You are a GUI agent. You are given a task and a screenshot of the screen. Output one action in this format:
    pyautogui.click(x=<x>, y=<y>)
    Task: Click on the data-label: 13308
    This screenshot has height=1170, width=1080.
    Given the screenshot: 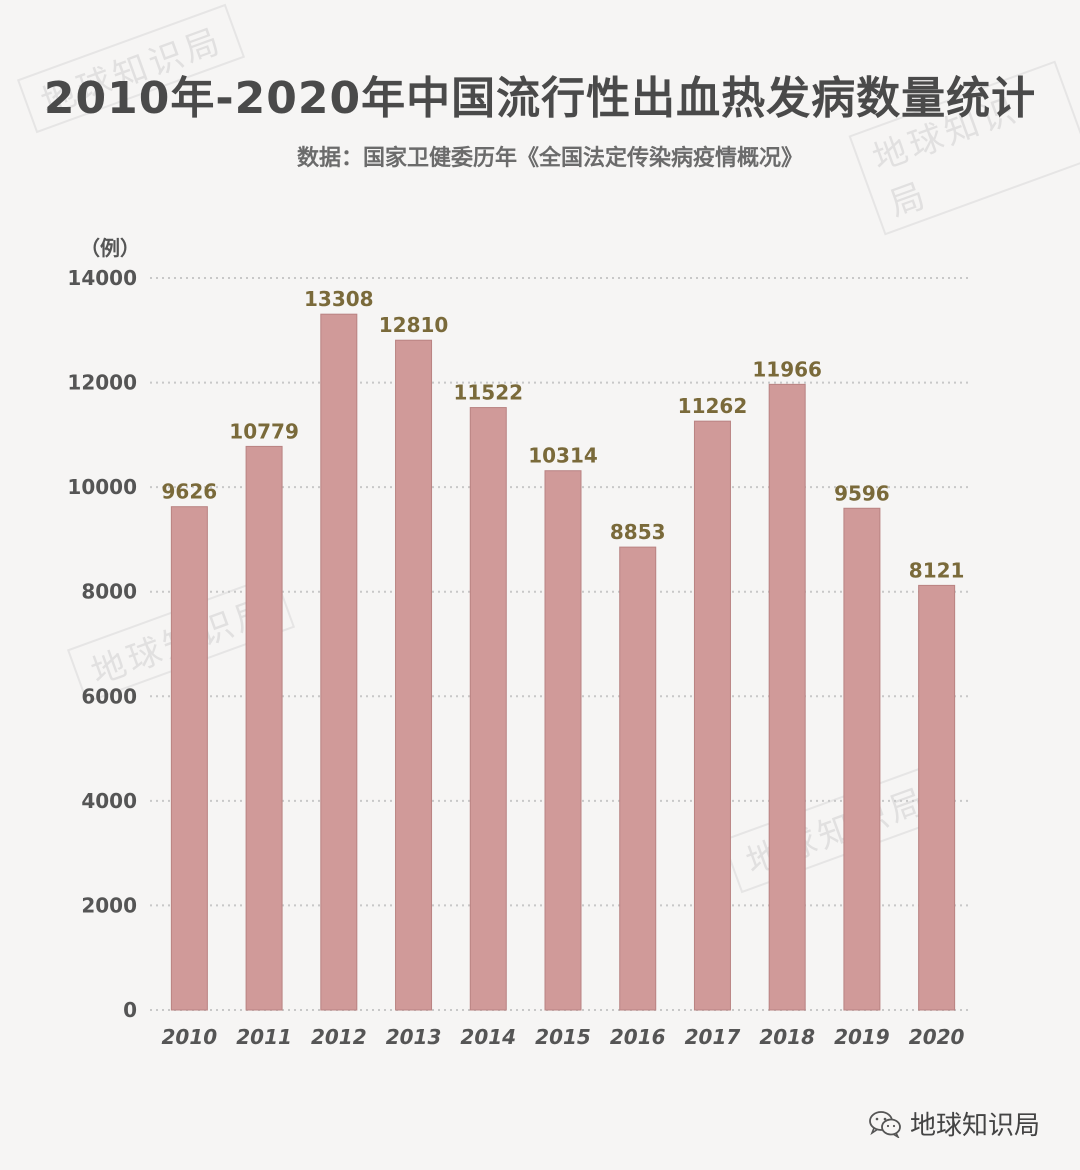 What is the action you would take?
    pyautogui.click(x=339, y=299)
    